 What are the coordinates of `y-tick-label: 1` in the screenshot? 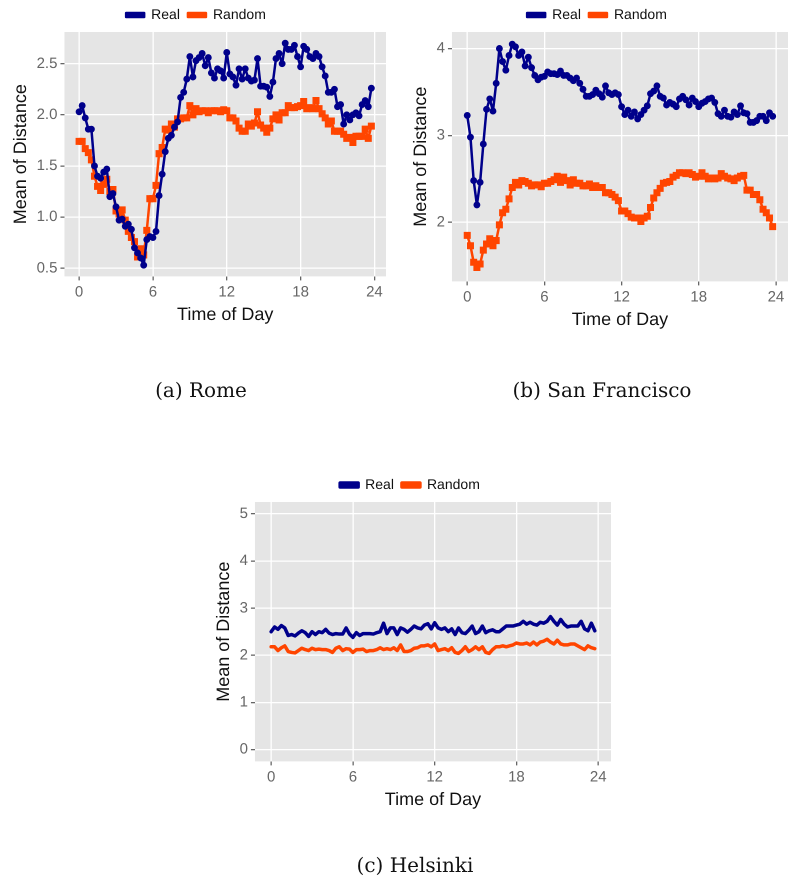 It's located at (244, 702).